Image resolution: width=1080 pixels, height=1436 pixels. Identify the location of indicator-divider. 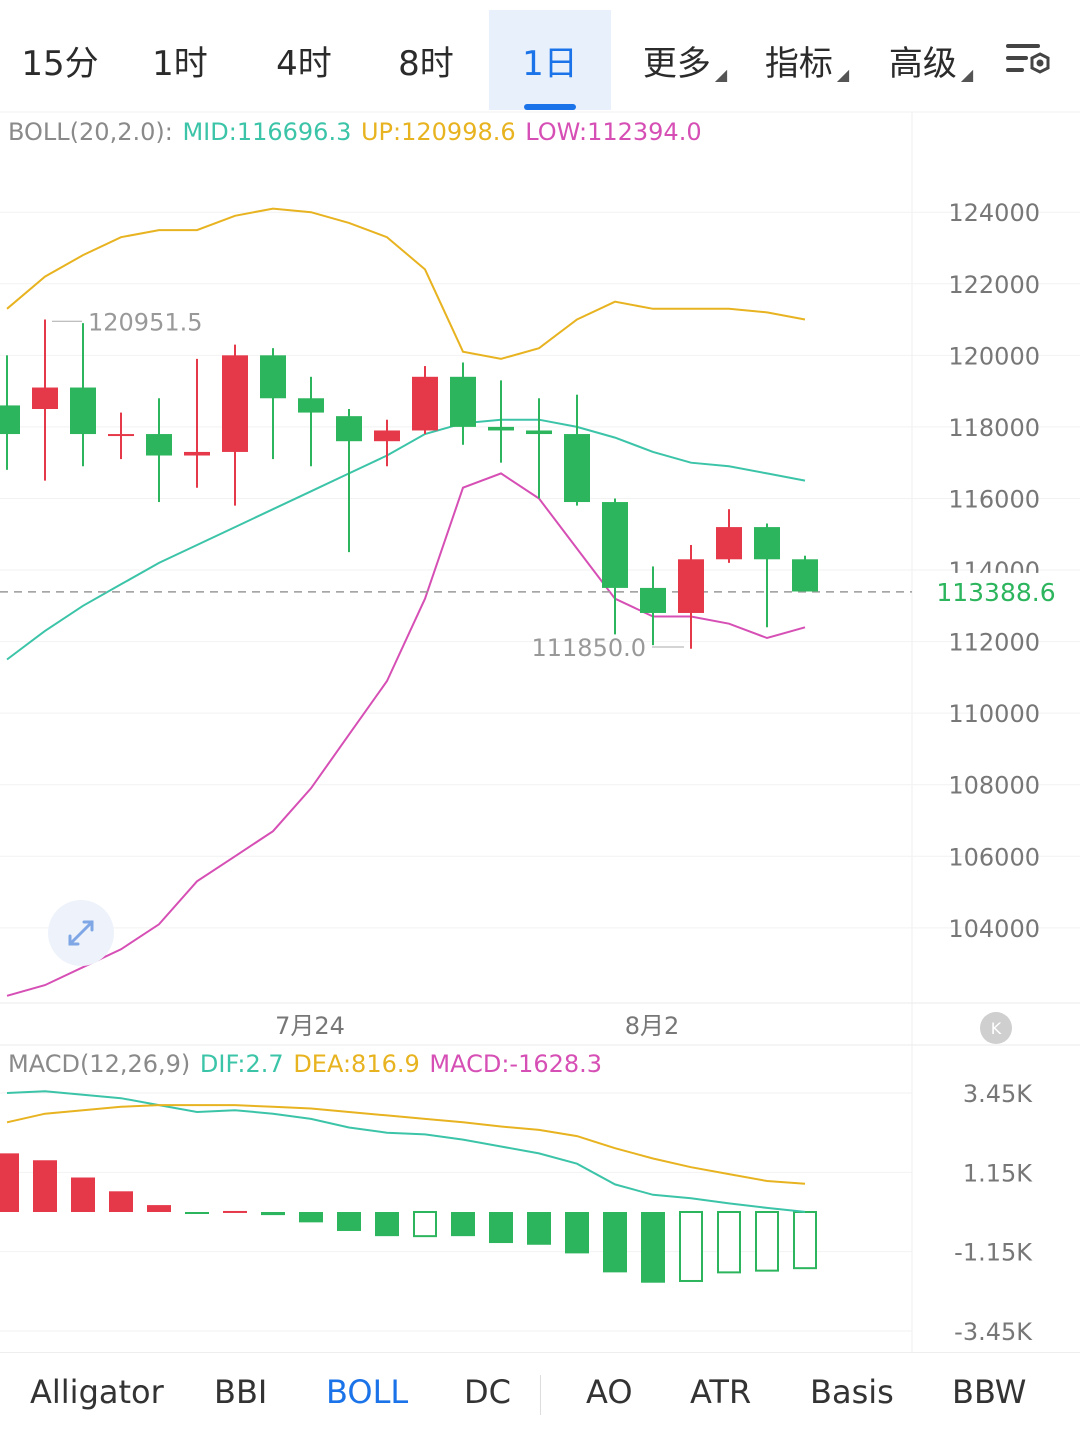
(540, 1395).